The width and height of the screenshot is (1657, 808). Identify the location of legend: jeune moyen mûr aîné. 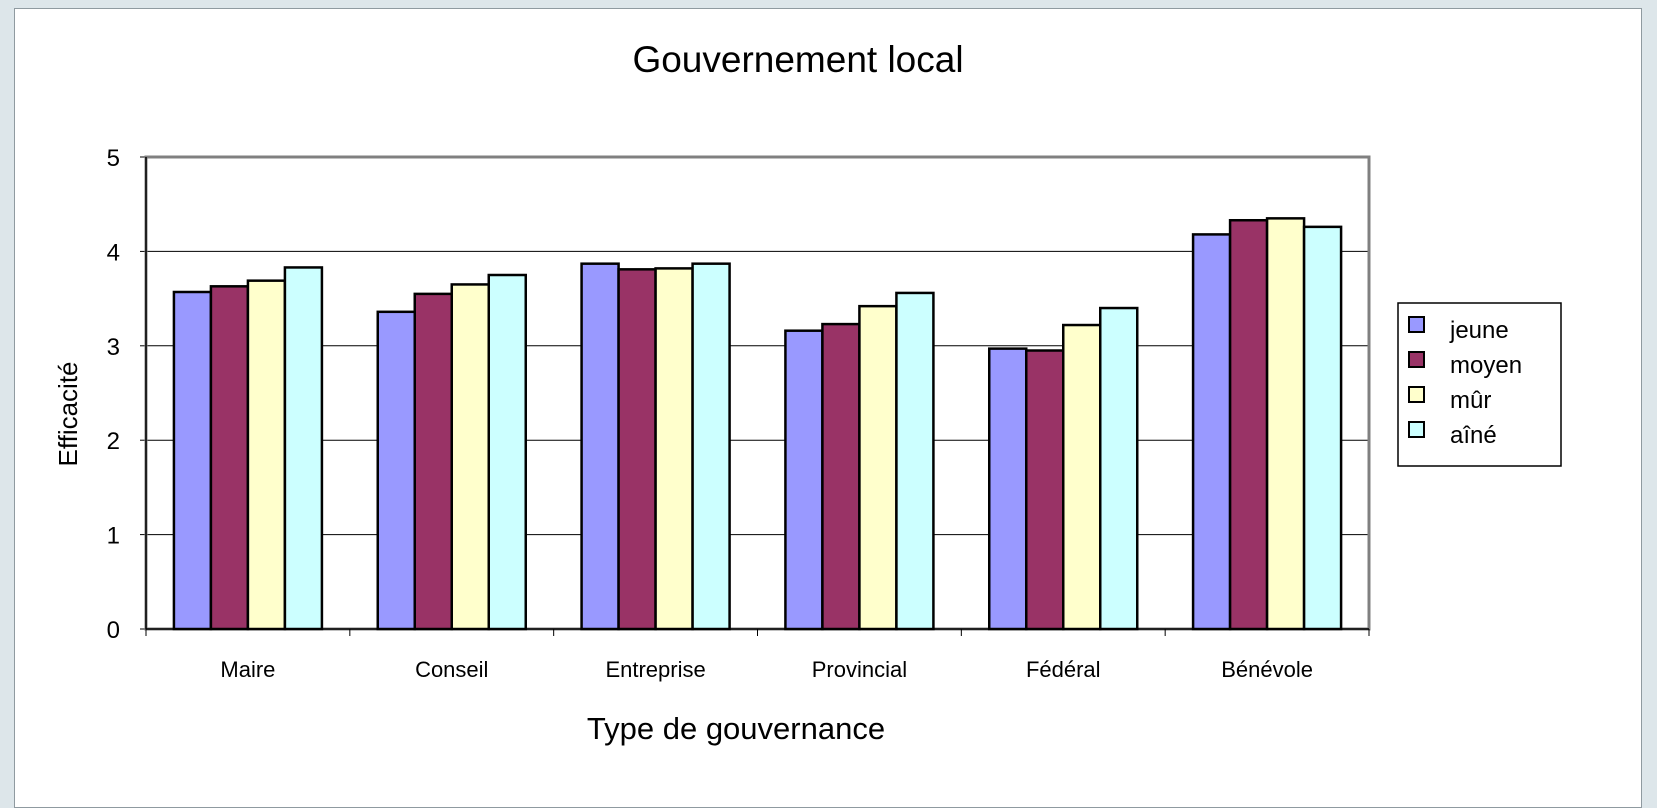
(1479, 384).